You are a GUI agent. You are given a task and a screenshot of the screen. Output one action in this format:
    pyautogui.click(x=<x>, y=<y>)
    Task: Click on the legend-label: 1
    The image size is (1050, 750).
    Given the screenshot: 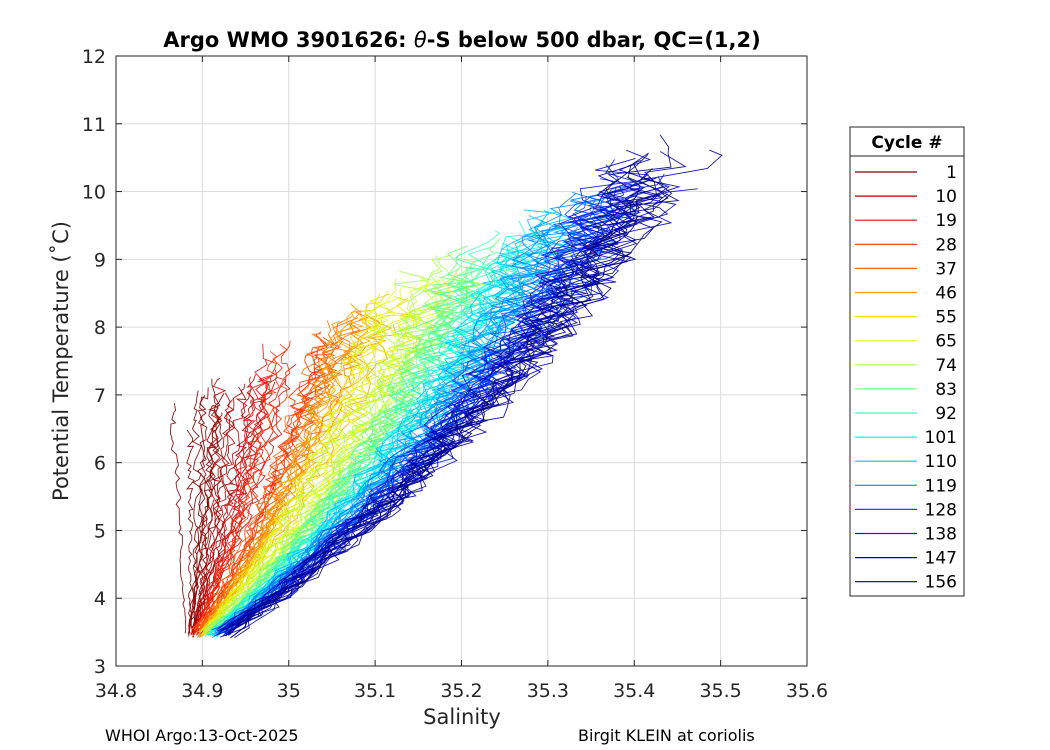 What is the action you would take?
    pyautogui.click(x=951, y=173)
    